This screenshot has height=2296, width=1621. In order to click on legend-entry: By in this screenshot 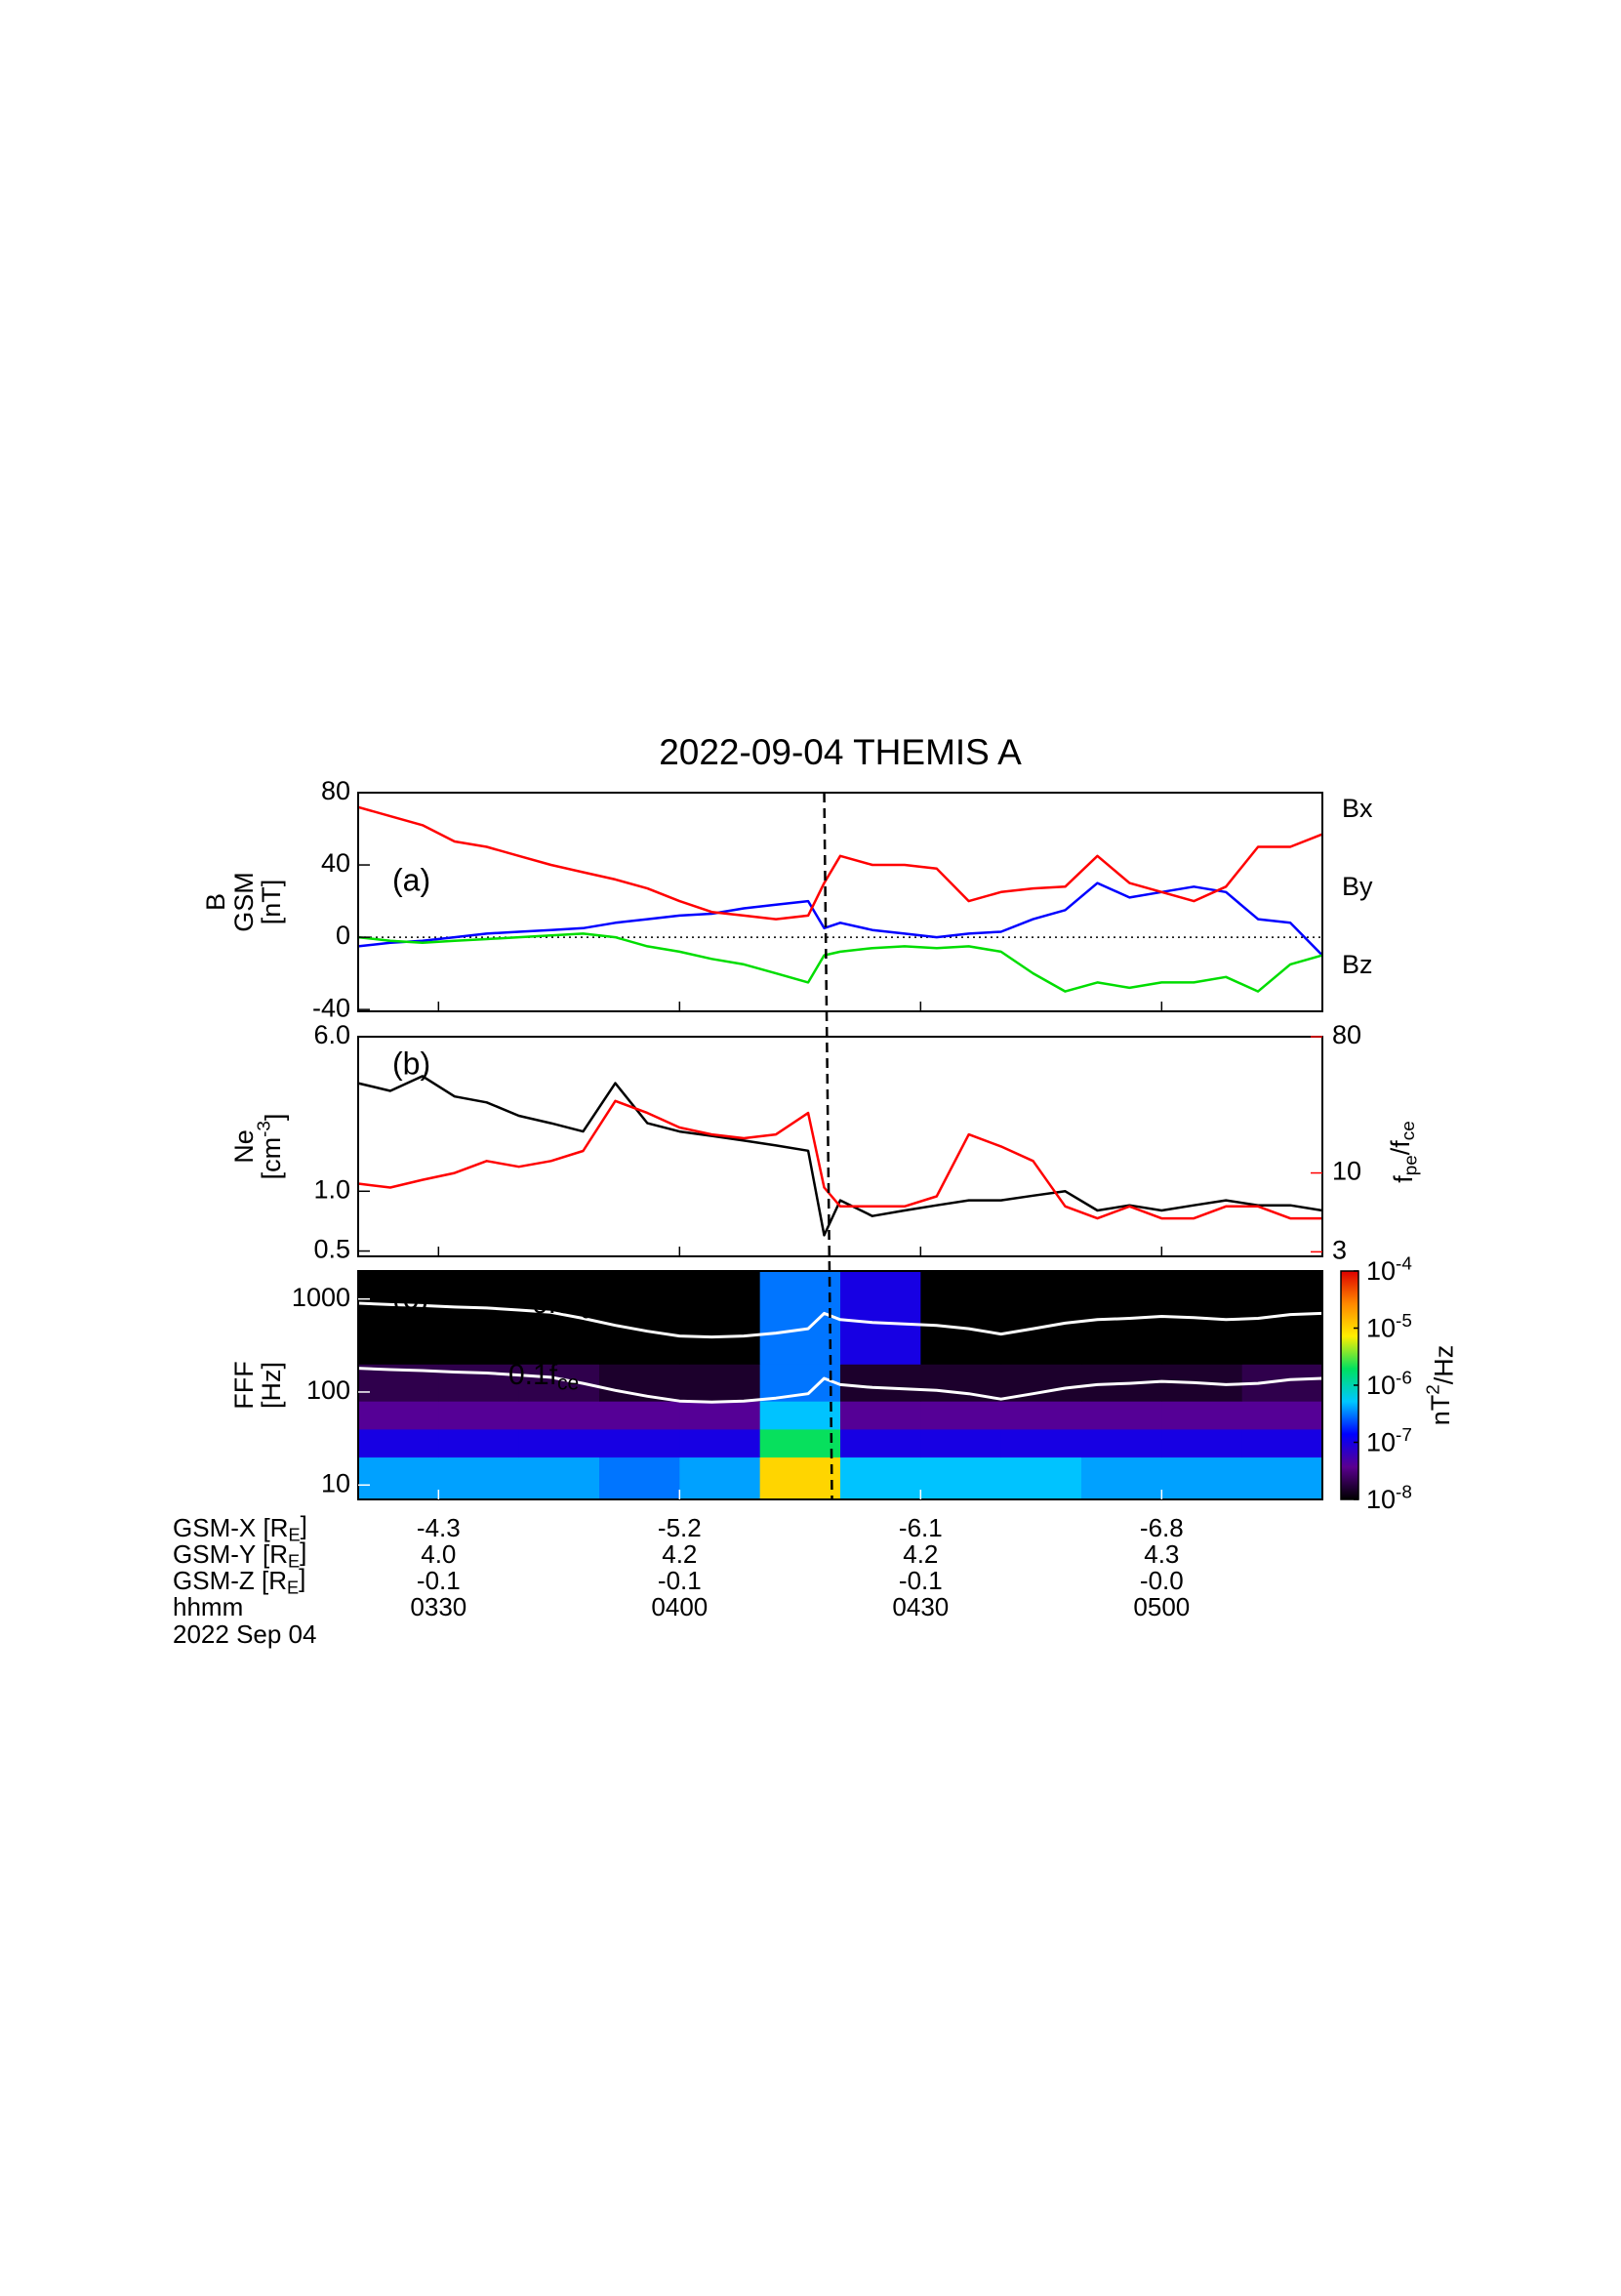, I will do `click(1357, 886)`.